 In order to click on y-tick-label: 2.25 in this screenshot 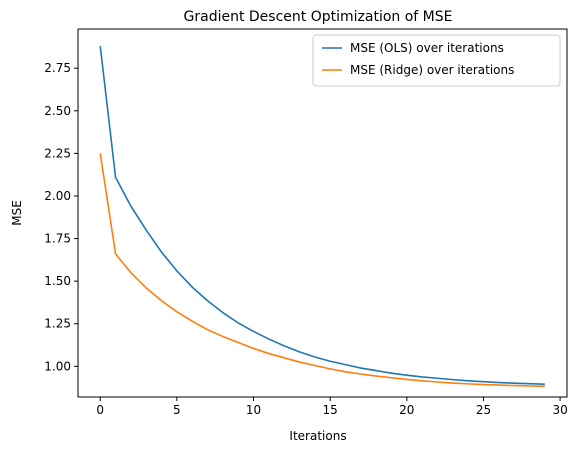, I will do `click(57, 153)`.